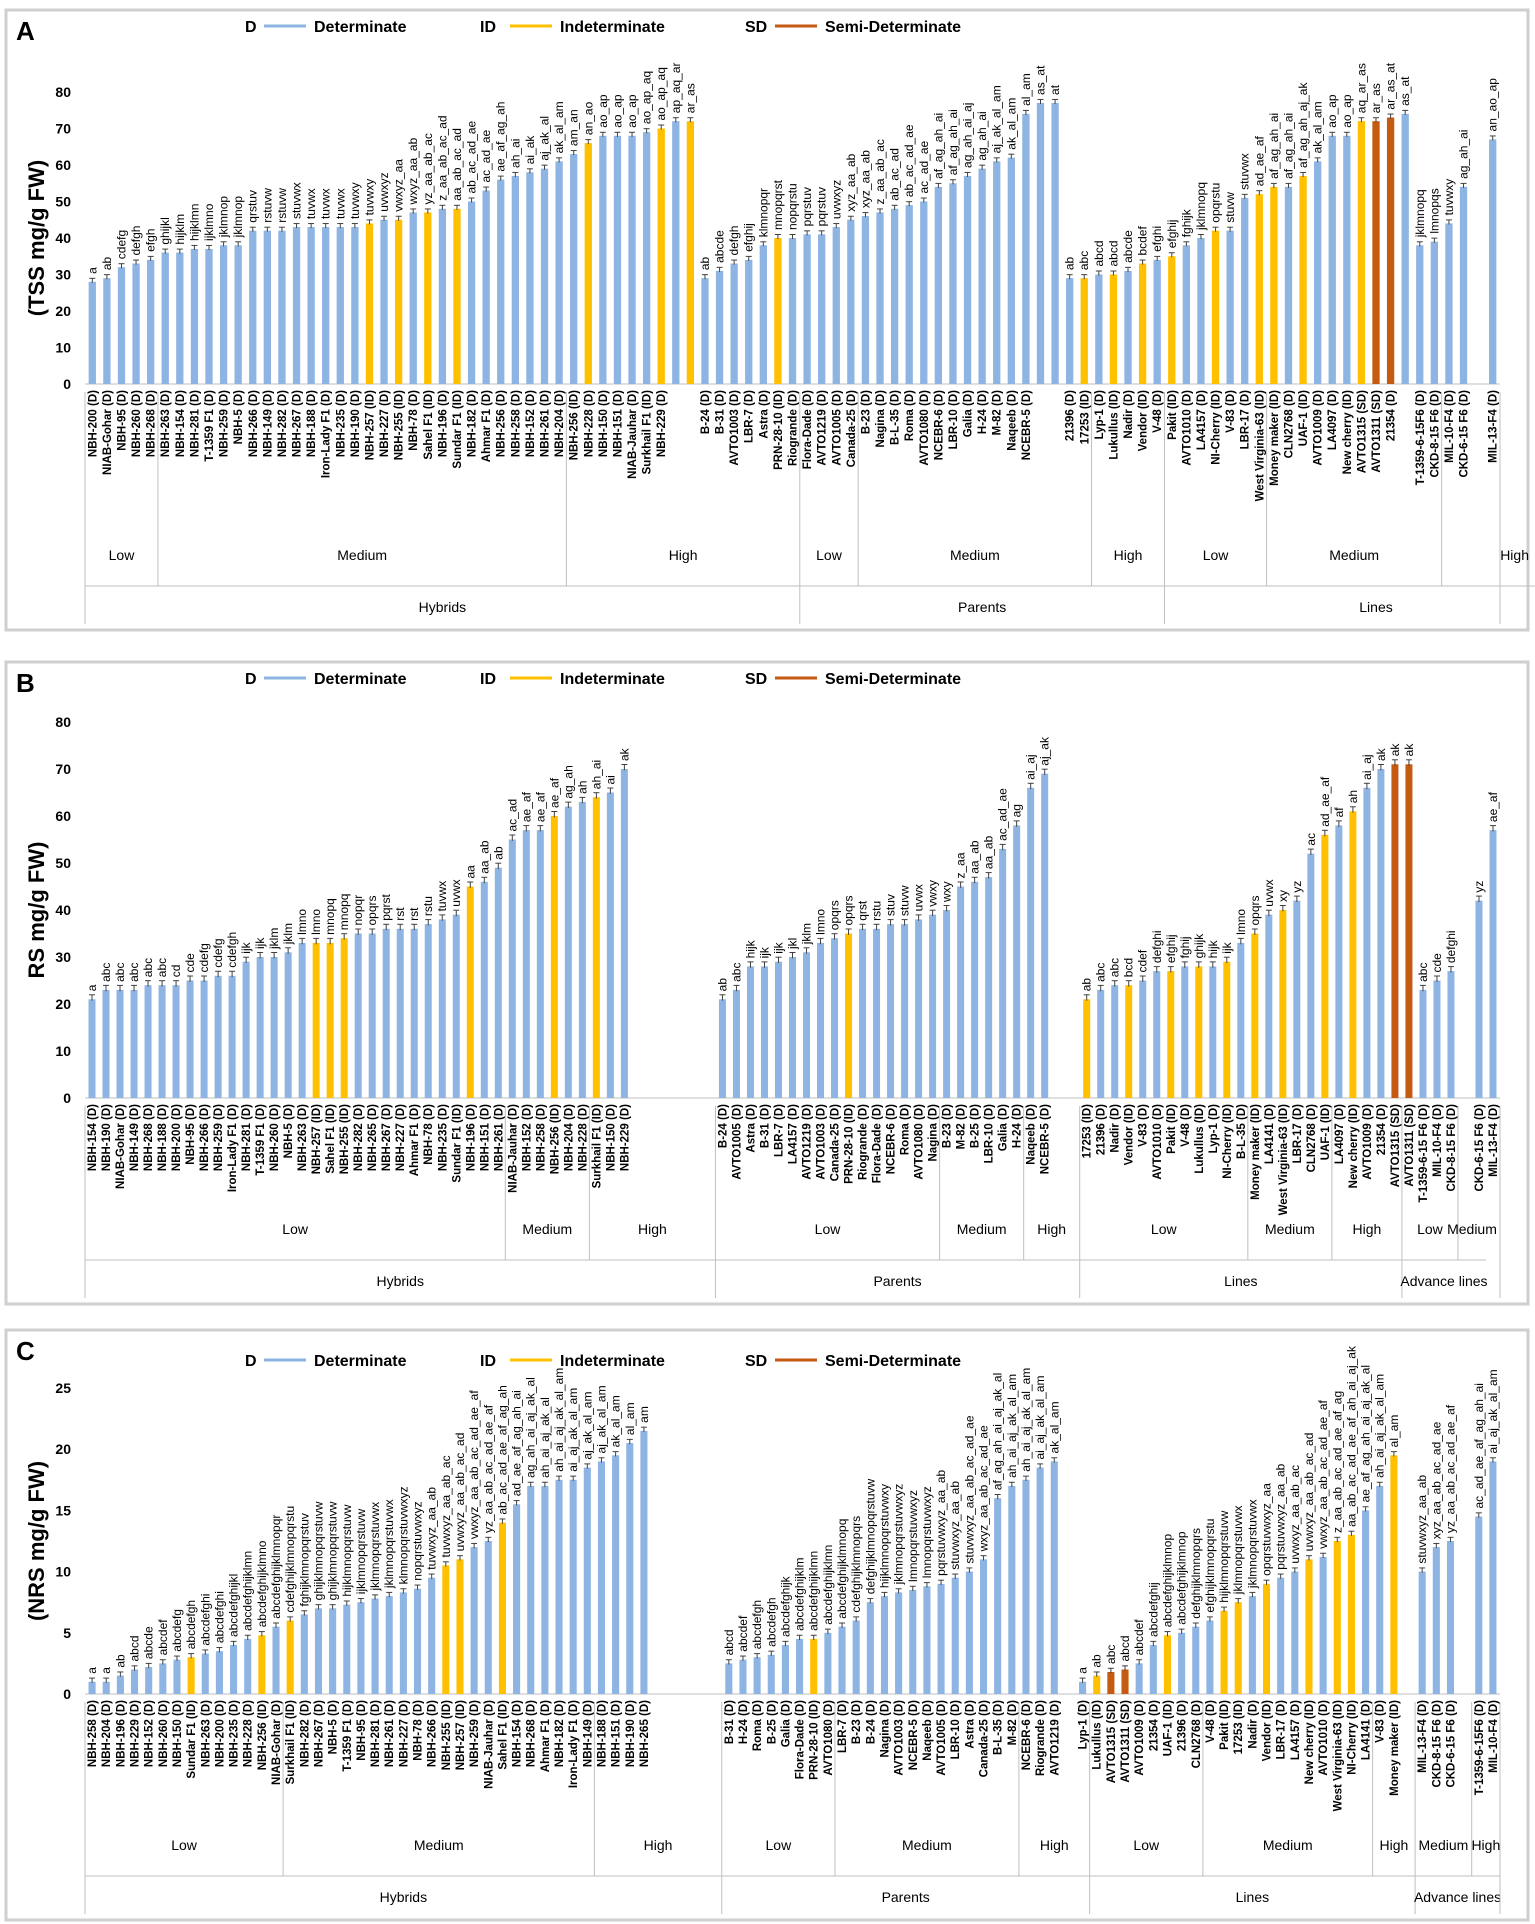 The image size is (1535, 1924). I want to click on significance-letters: ad_ae_af, so click(1259, 160).